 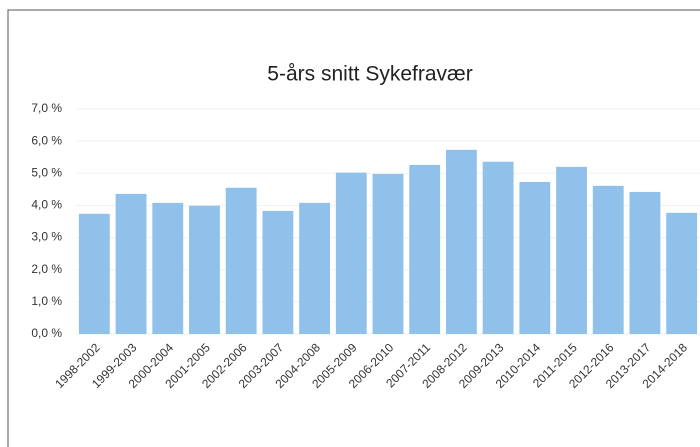 What do you see at coordinates (46, 205) in the screenshot?
I see `y-tick-label: 4,0 %` at bounding box center [46, 205].